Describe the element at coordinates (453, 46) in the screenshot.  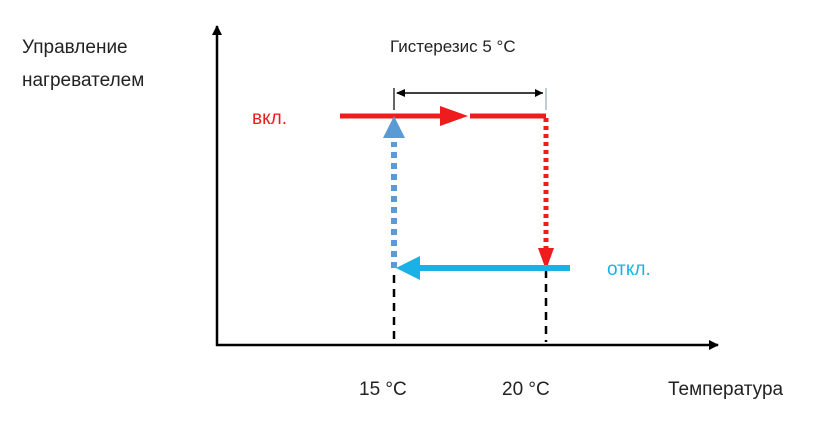
I see `hysteresis-label: Гистерезис 5 °C` at that location.